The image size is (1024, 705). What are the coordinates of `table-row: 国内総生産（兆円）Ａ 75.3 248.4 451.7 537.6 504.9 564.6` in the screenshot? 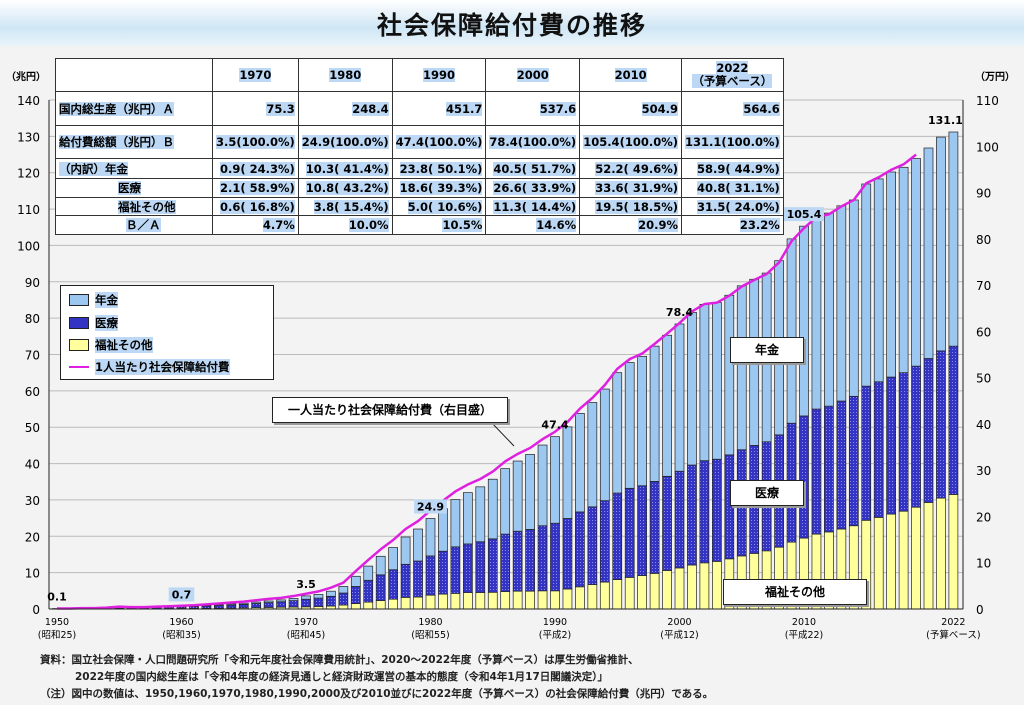 It's located at (419, 108).